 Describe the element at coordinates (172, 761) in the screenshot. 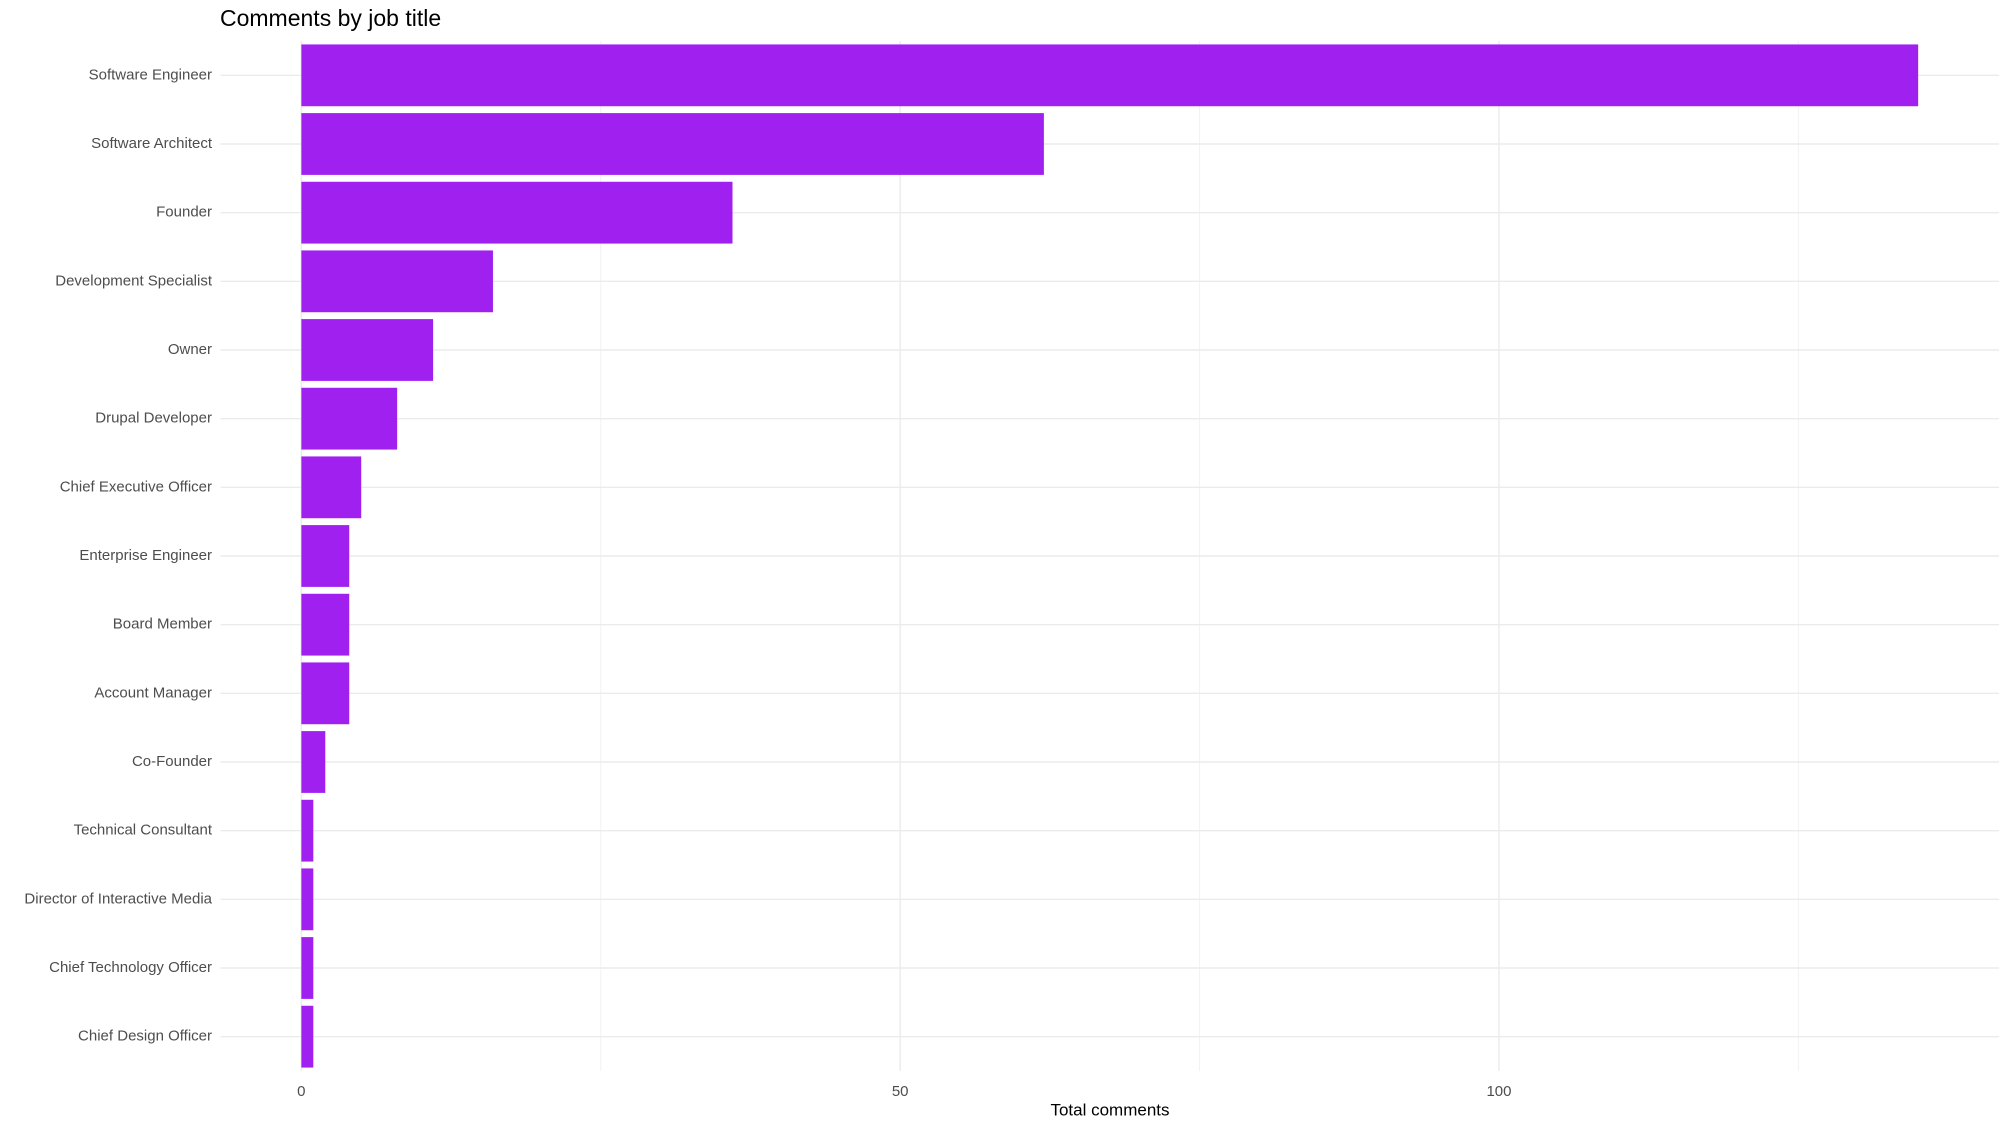

I see `y-tick-label: Co-Founder` at that location.